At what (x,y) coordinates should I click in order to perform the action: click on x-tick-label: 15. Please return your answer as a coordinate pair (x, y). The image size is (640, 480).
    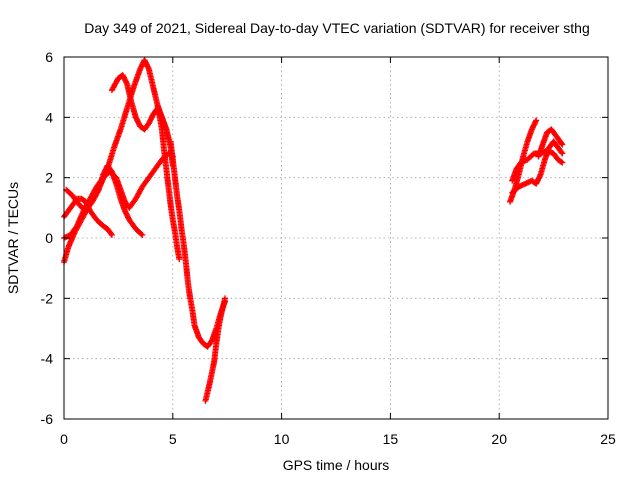
    Looking at the image, I should click on (391, 439).